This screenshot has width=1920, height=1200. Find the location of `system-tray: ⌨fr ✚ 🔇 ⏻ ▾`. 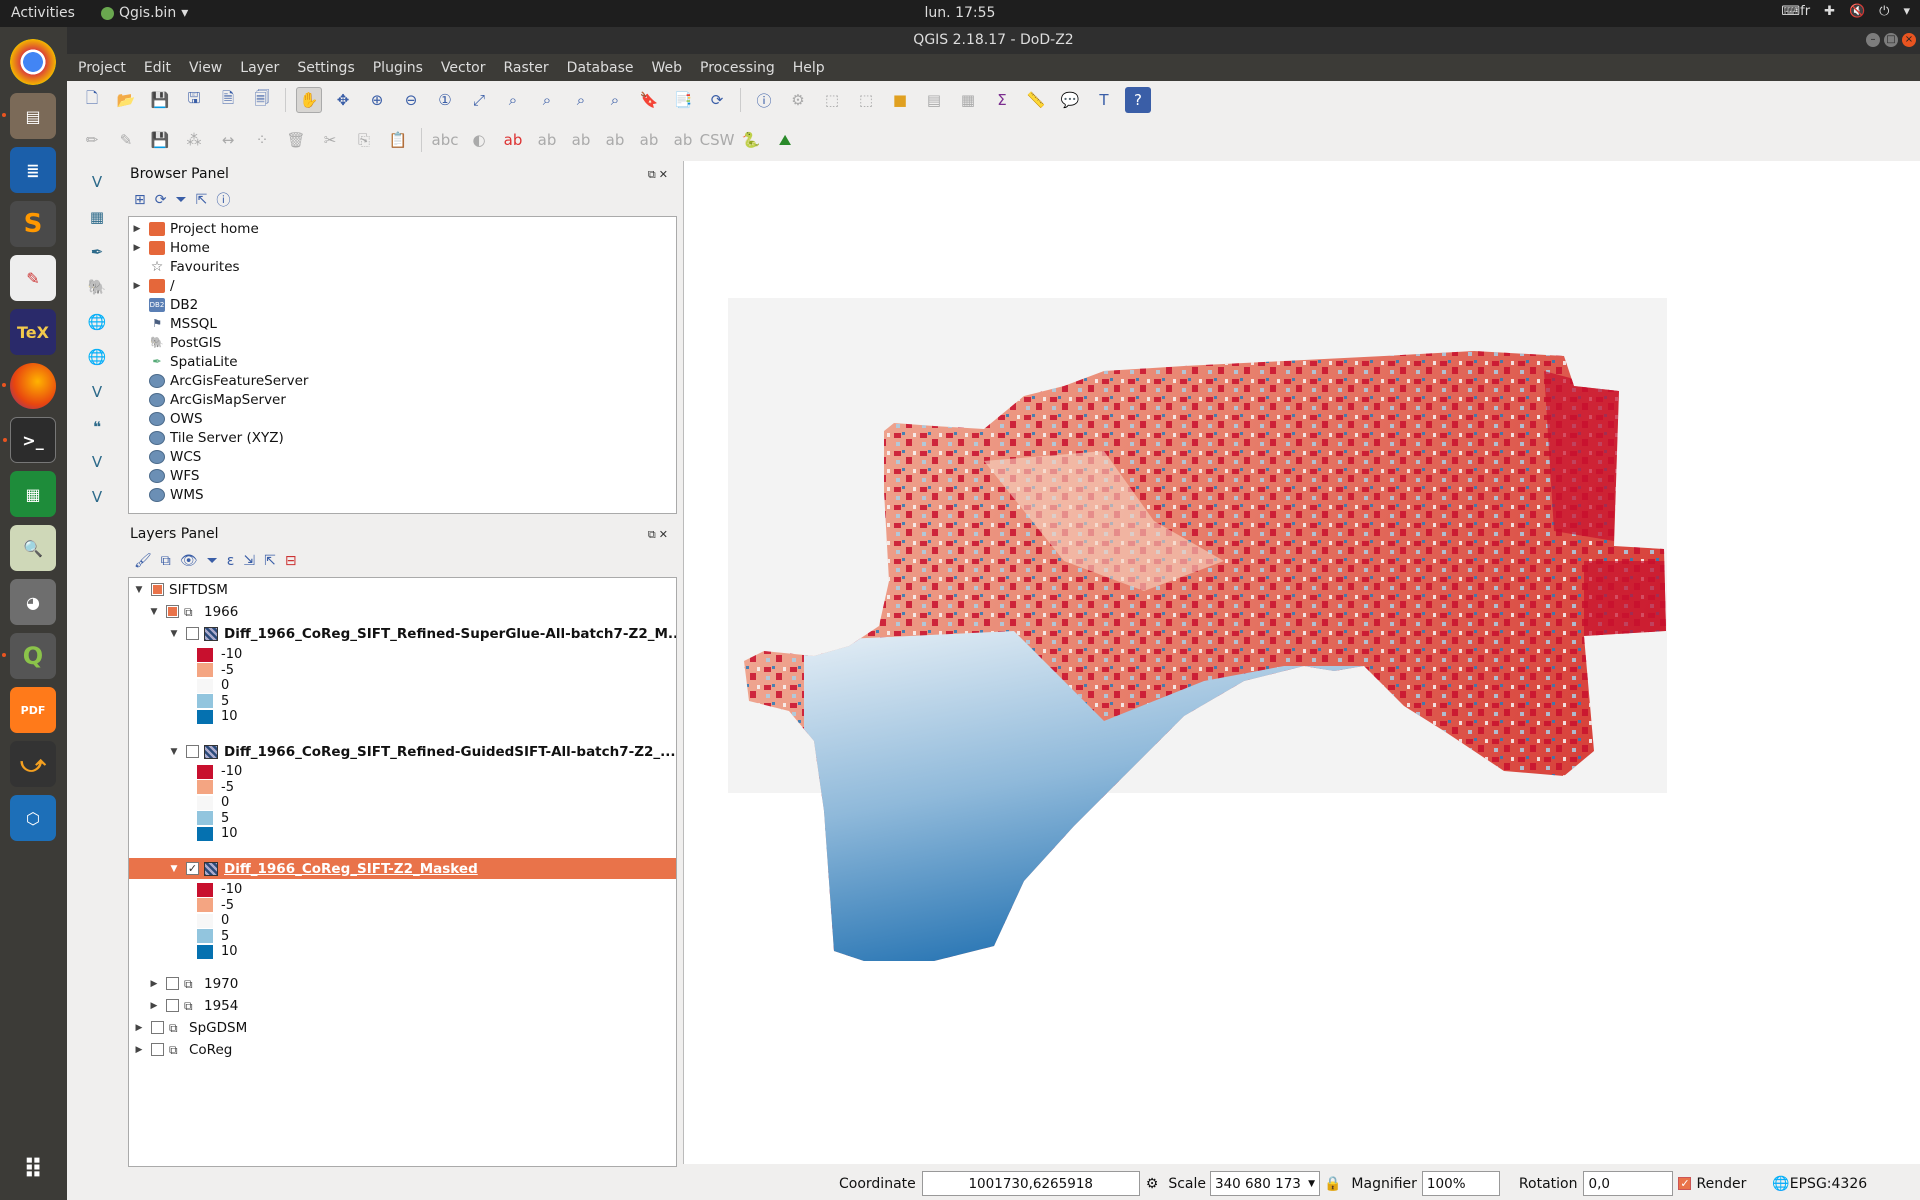

system-tray: ⌨fr ✚ 🔇 ⏻ ▾ is located at coordinates (1845, 11).